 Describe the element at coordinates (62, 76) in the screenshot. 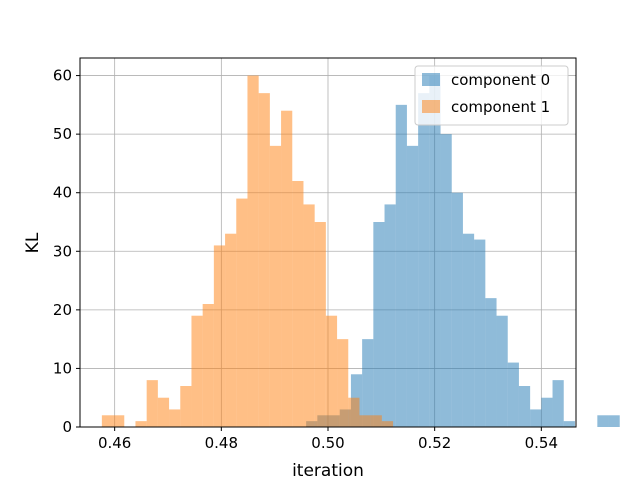

I see `y-tick-label-6: 60` at that location.